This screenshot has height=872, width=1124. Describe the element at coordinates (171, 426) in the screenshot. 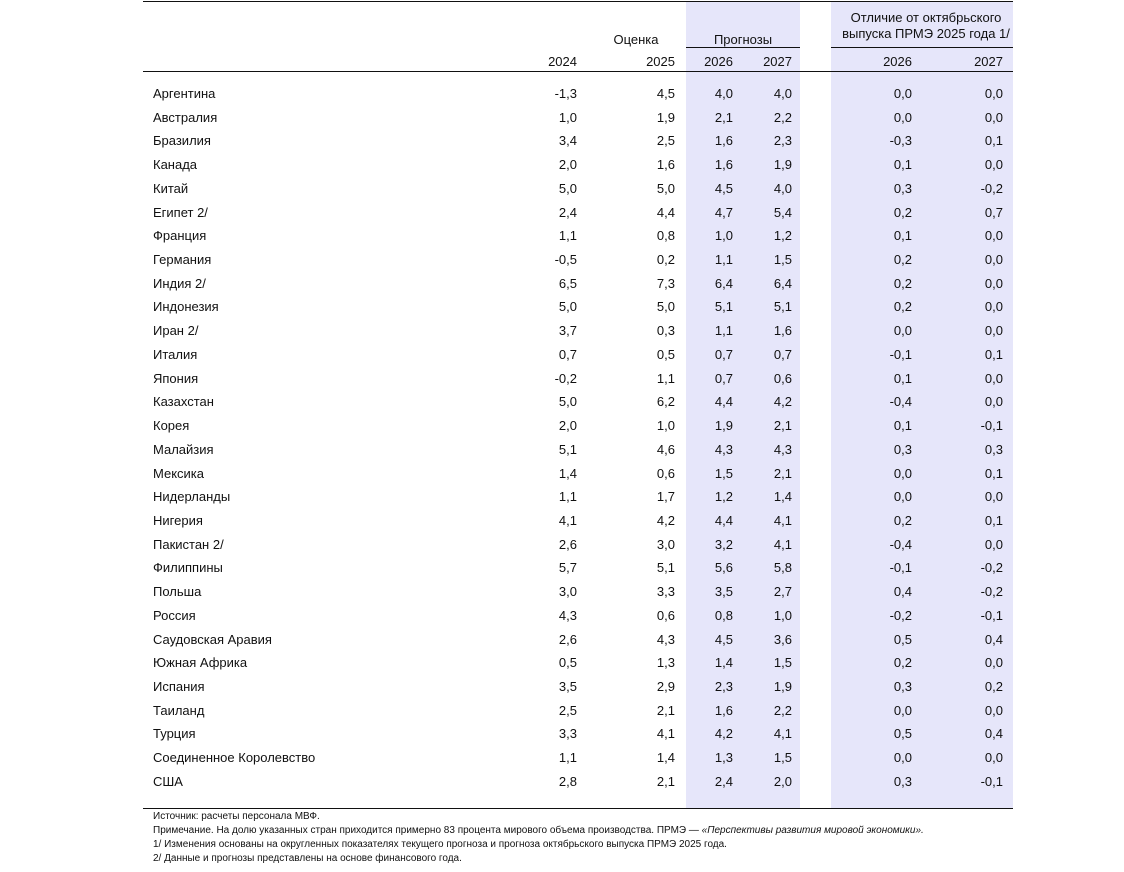

I see `country-name: Корея` at that location.